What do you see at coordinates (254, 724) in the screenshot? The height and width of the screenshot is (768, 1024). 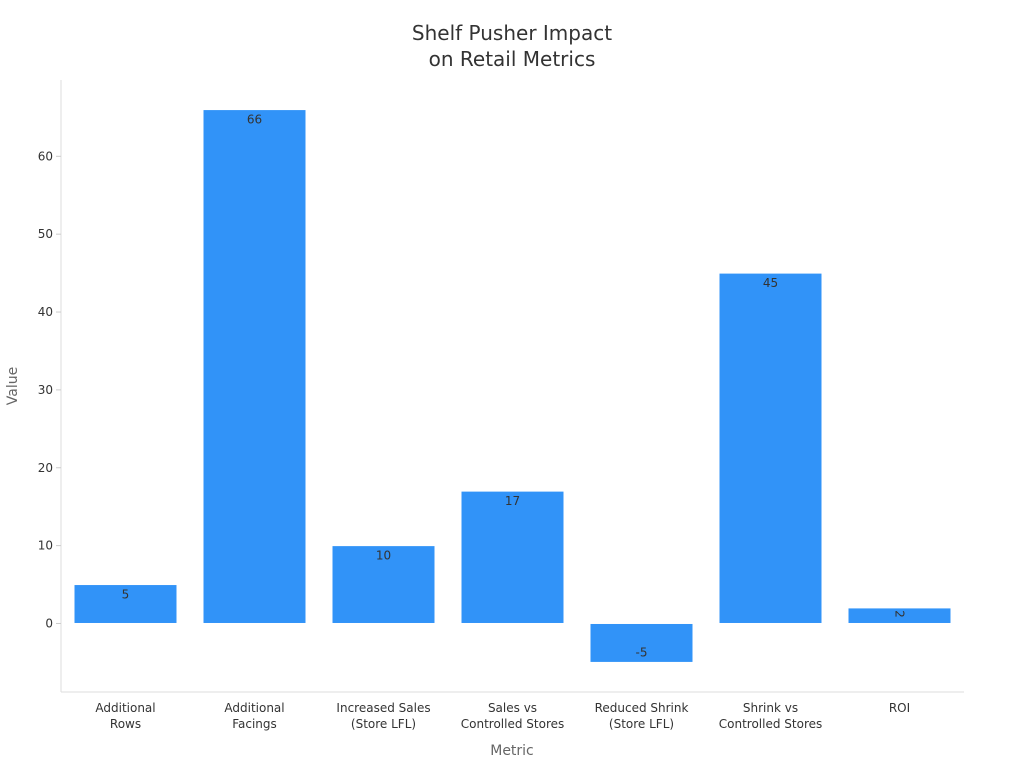 I see `x-tick-label-1-1: Facings` at bounding box center [254, 724].